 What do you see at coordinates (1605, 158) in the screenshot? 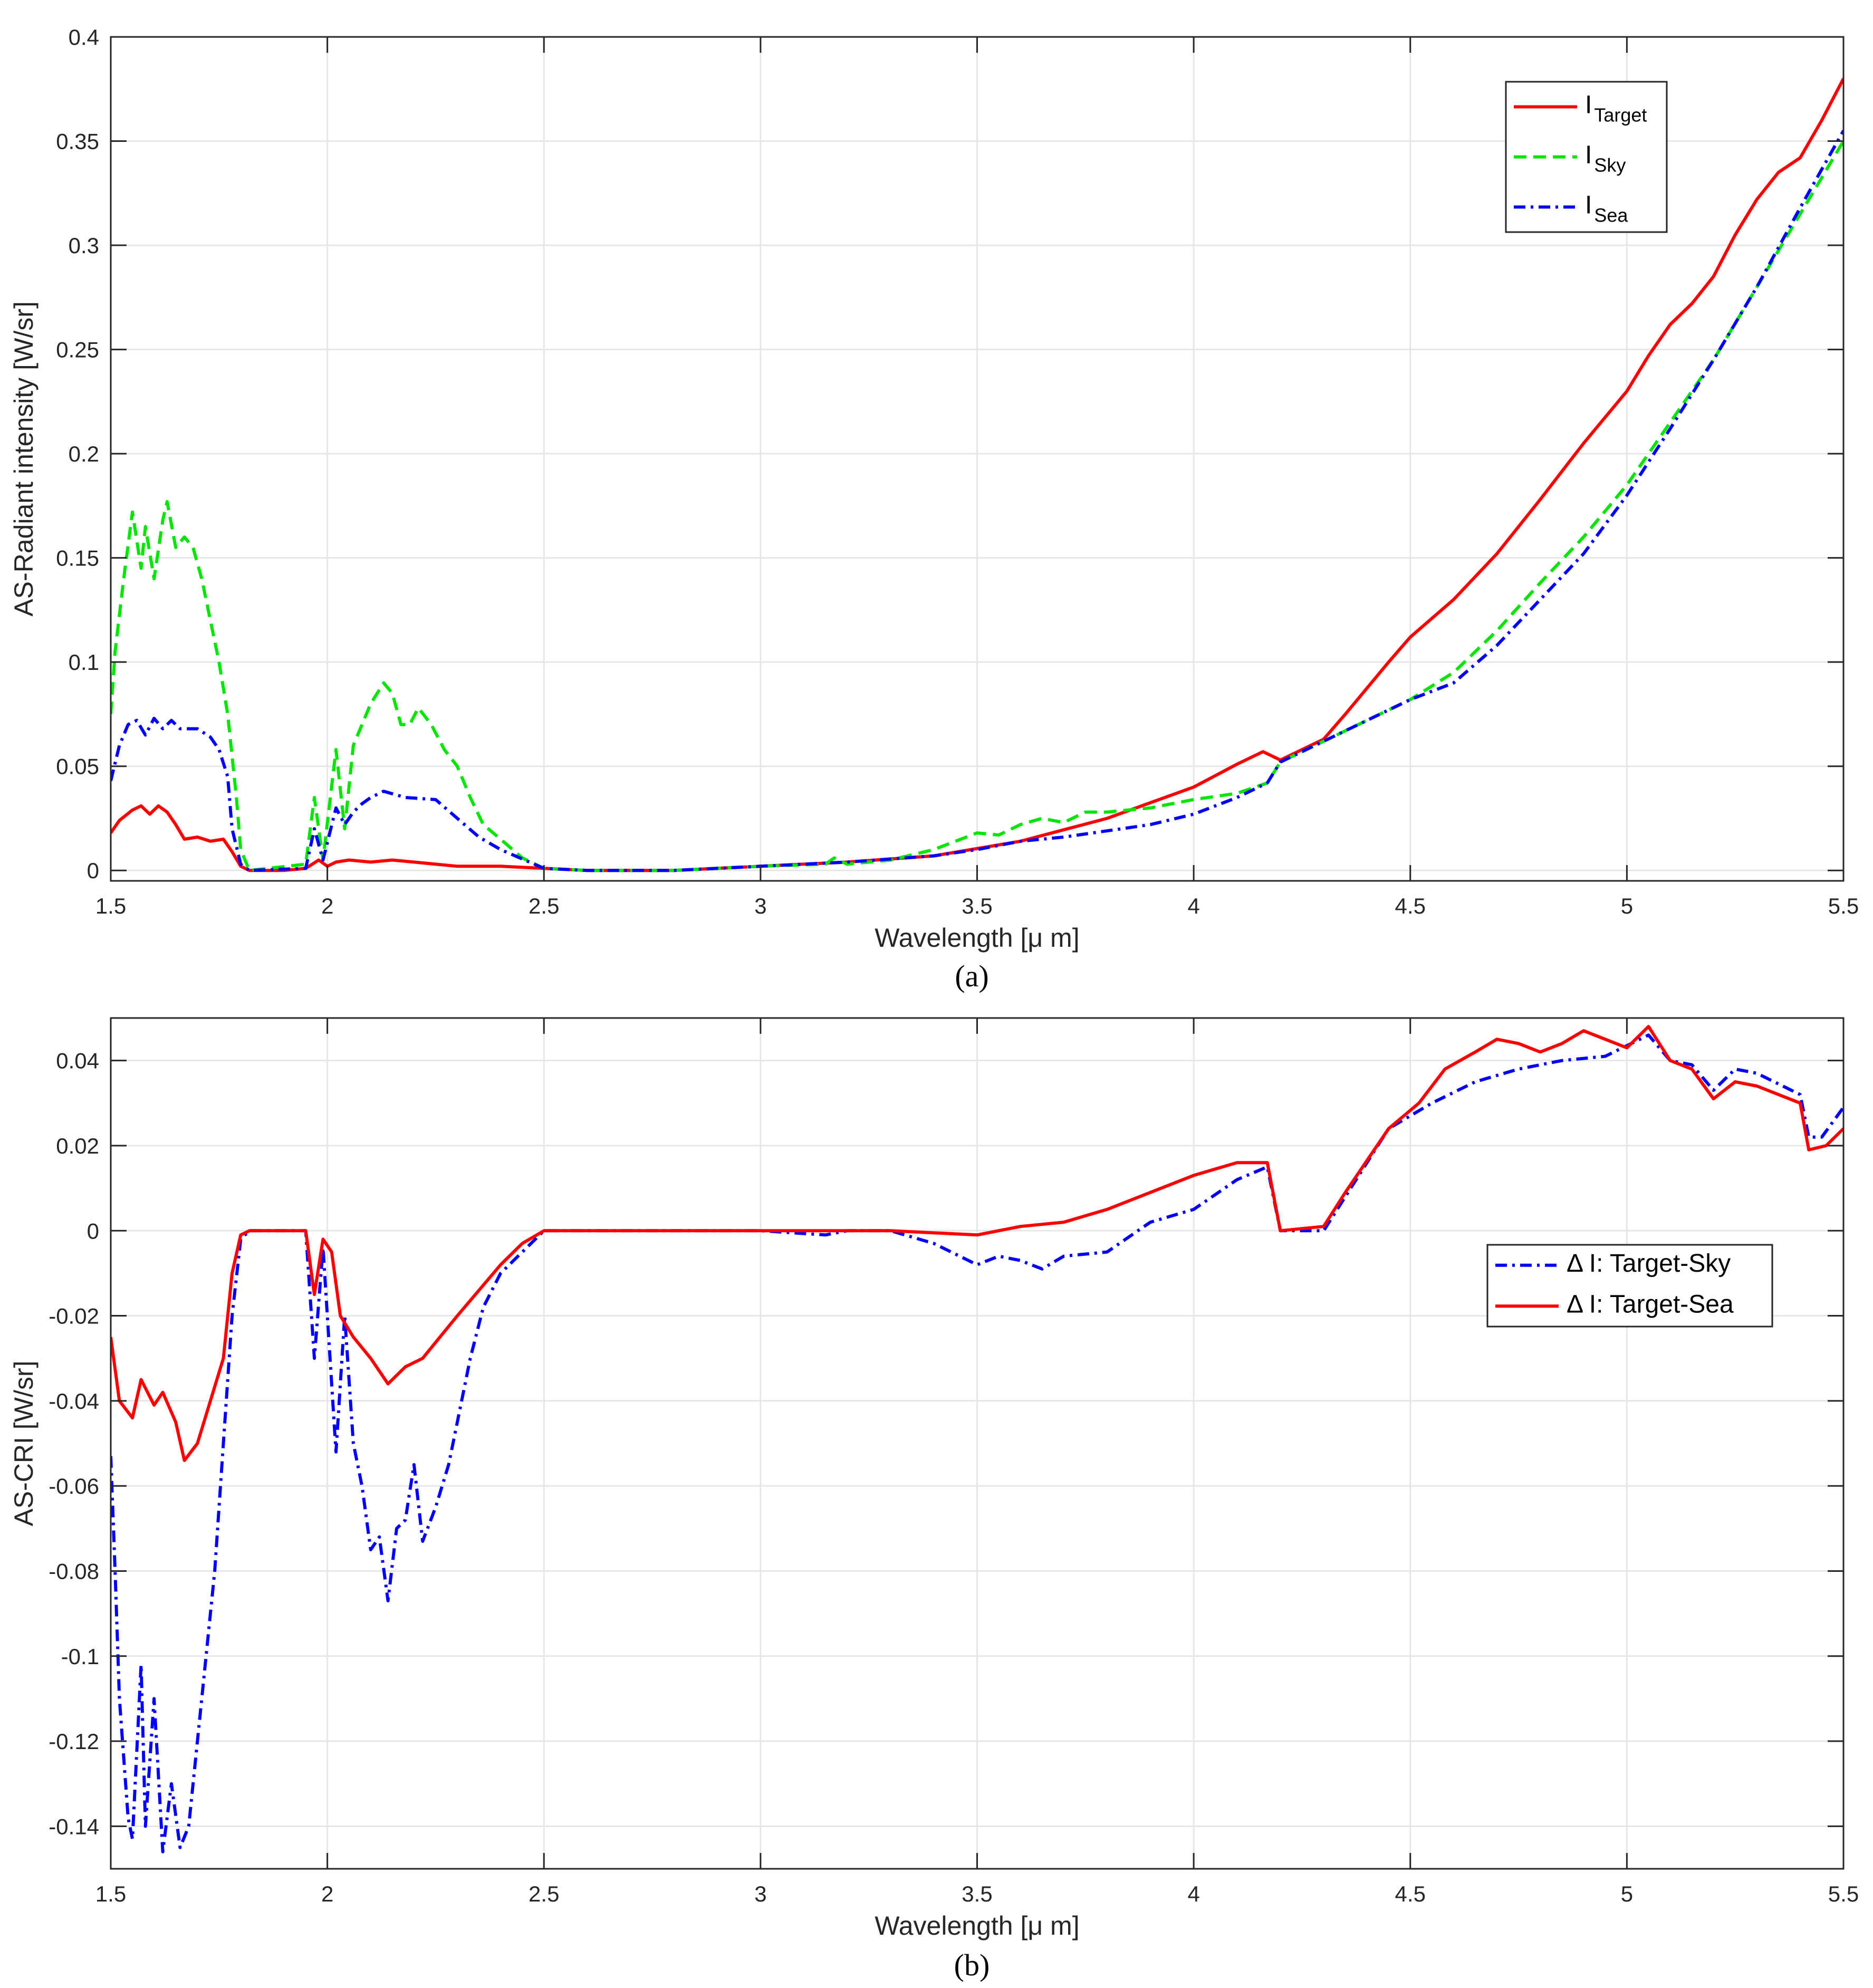
I see `legend-entry: I Sky` at bounding box center [1605, 158].